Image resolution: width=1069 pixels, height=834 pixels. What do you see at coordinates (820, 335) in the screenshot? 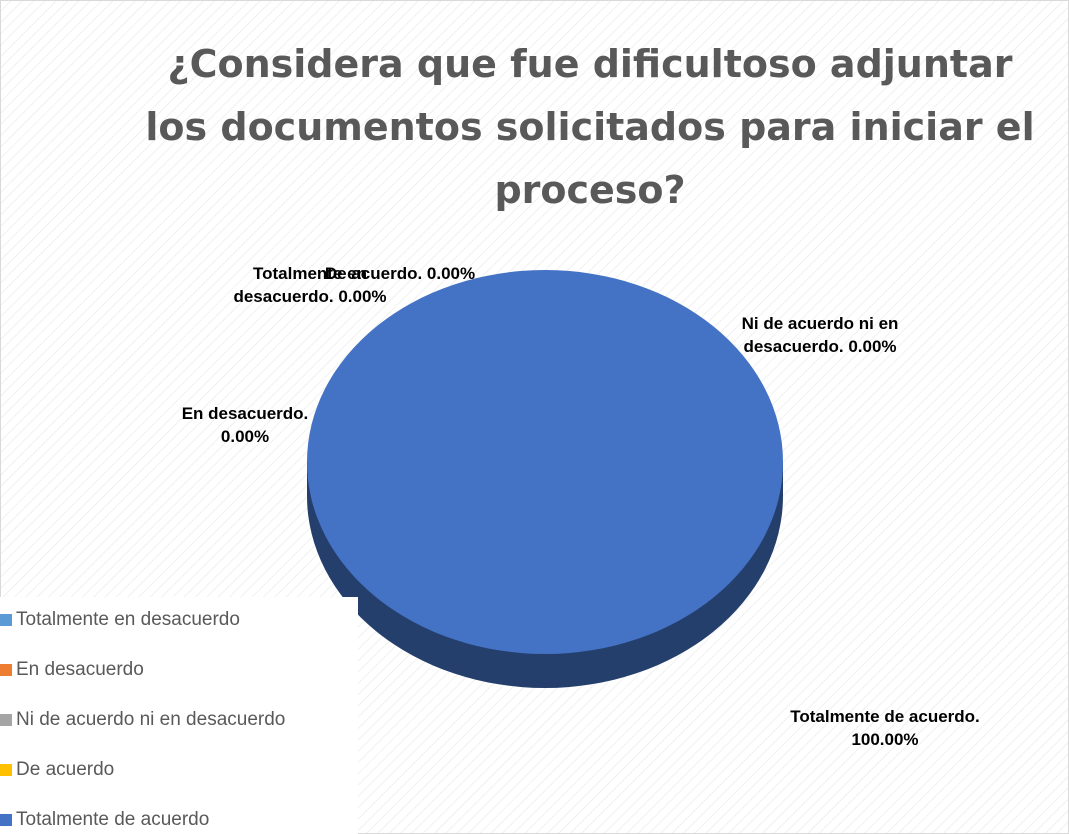
I see `data-label: Ni de acuerdo ni en desacuerdo. 0.00%` at bounding box center [820, 335].